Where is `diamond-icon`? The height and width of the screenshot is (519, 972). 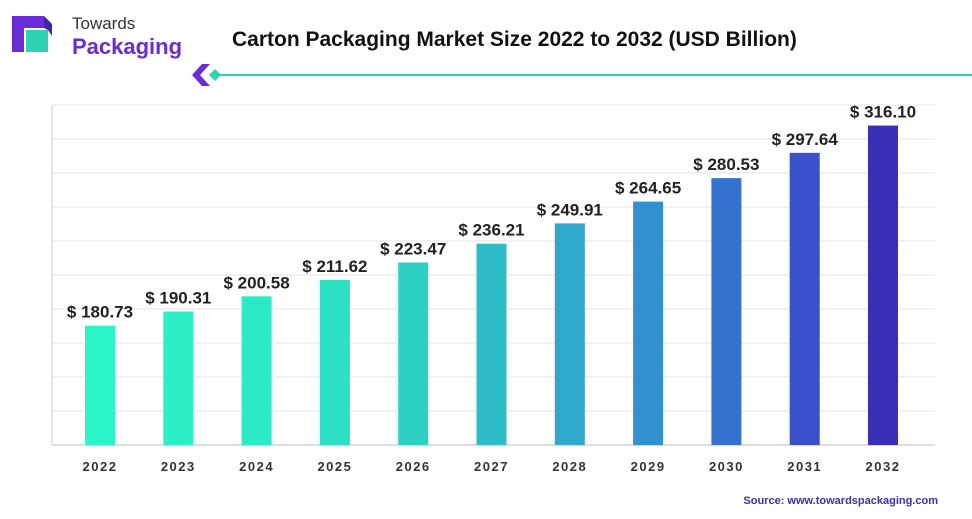 diamond-icon is located at coordinates (215, 75).